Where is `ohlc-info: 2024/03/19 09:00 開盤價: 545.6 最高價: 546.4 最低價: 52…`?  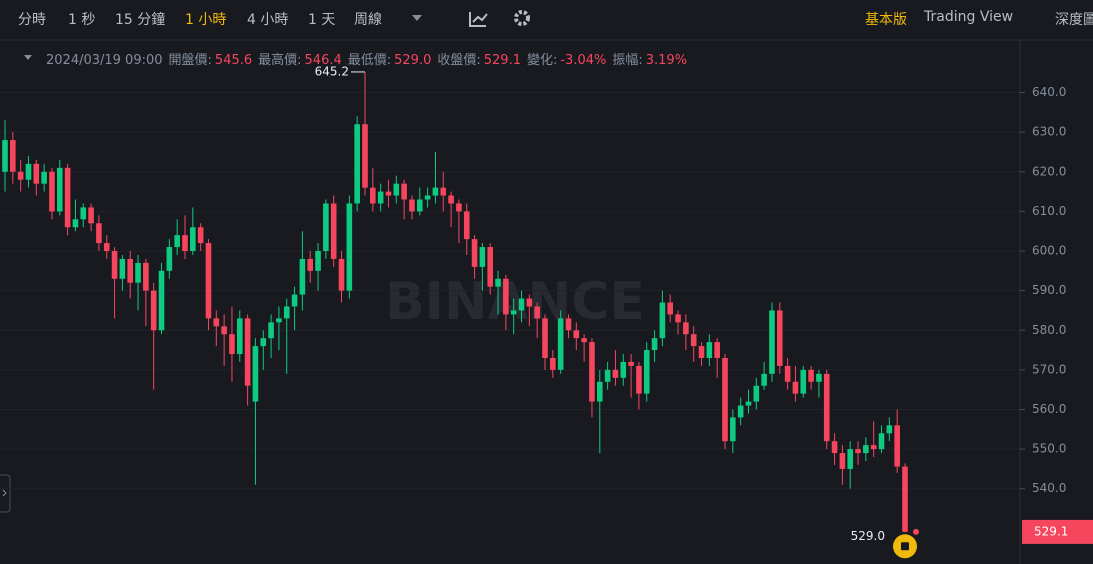
ohlc-info: 2024/03/19 09:00 開盤價: 545.6 最高價: 546.4 最低價: 52… is located at coordinates (355, 58).